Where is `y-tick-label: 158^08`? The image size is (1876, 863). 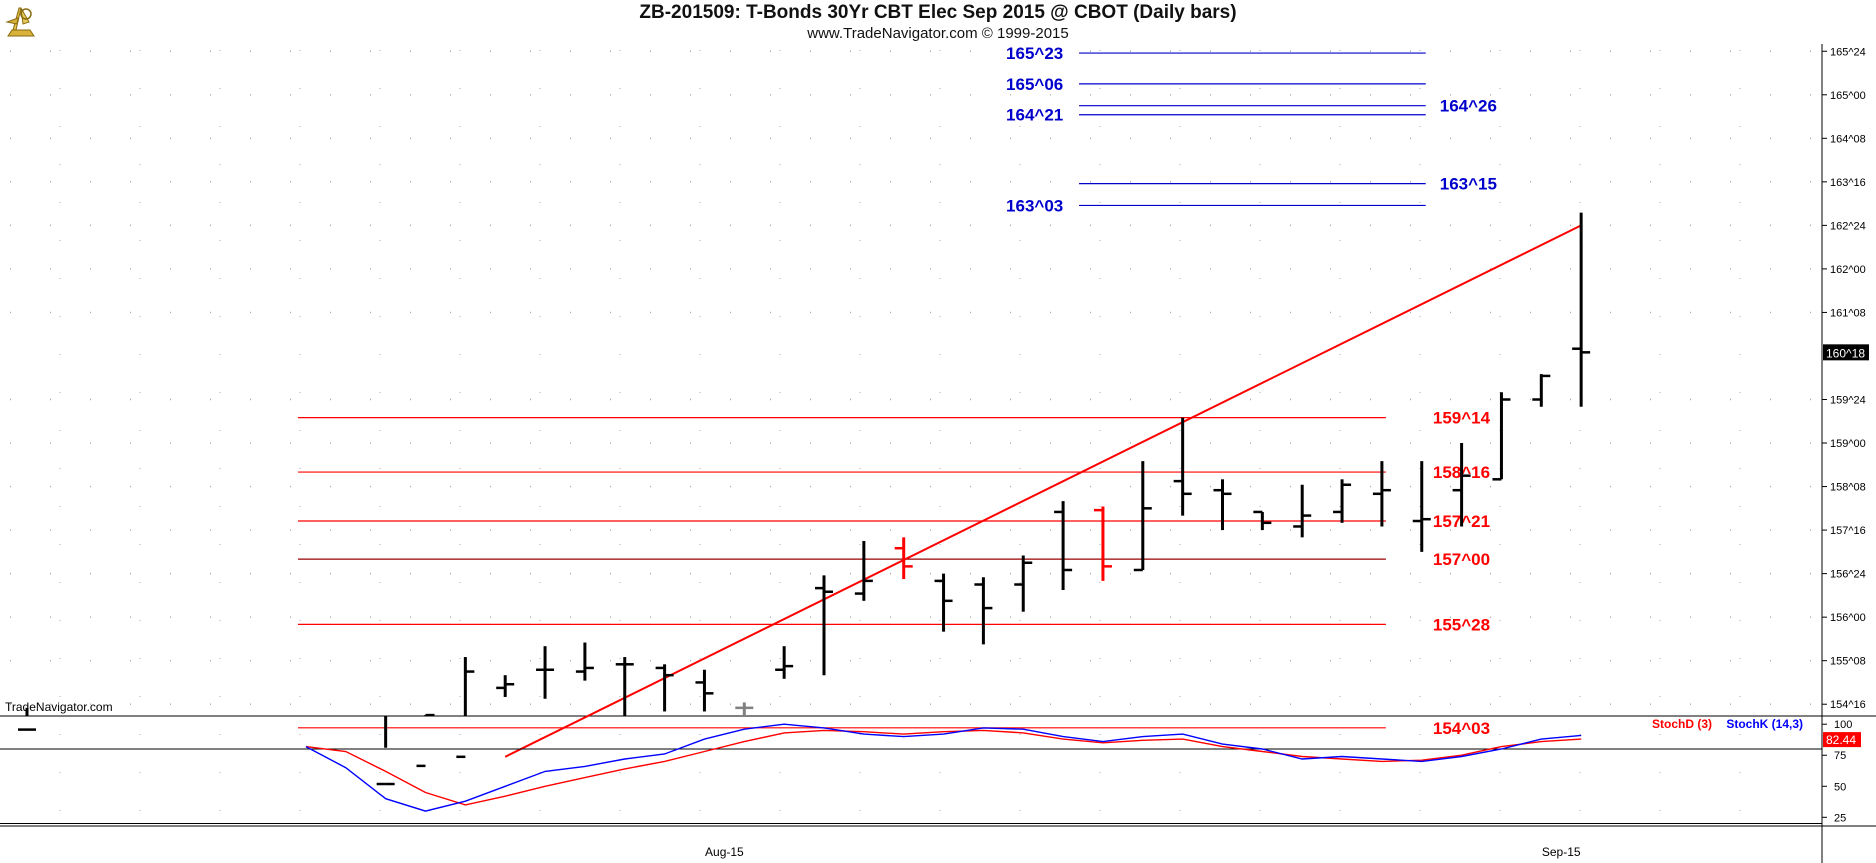 y-tick-label: 158^08 is located at coordinates (1848, 488).